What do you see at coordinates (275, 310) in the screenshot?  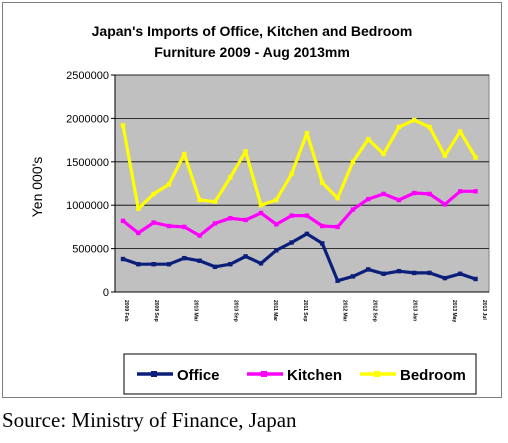 I see `x-tick-label: 2011 Mar` at bounding box center [275, 310].